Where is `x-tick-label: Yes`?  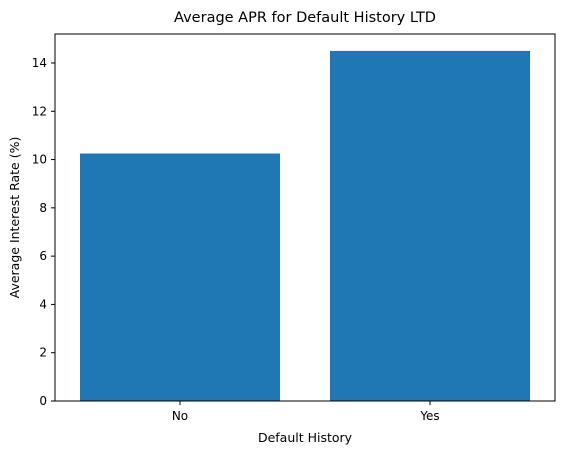 x-tick-label: Yes is located at coordinates (429, 416).